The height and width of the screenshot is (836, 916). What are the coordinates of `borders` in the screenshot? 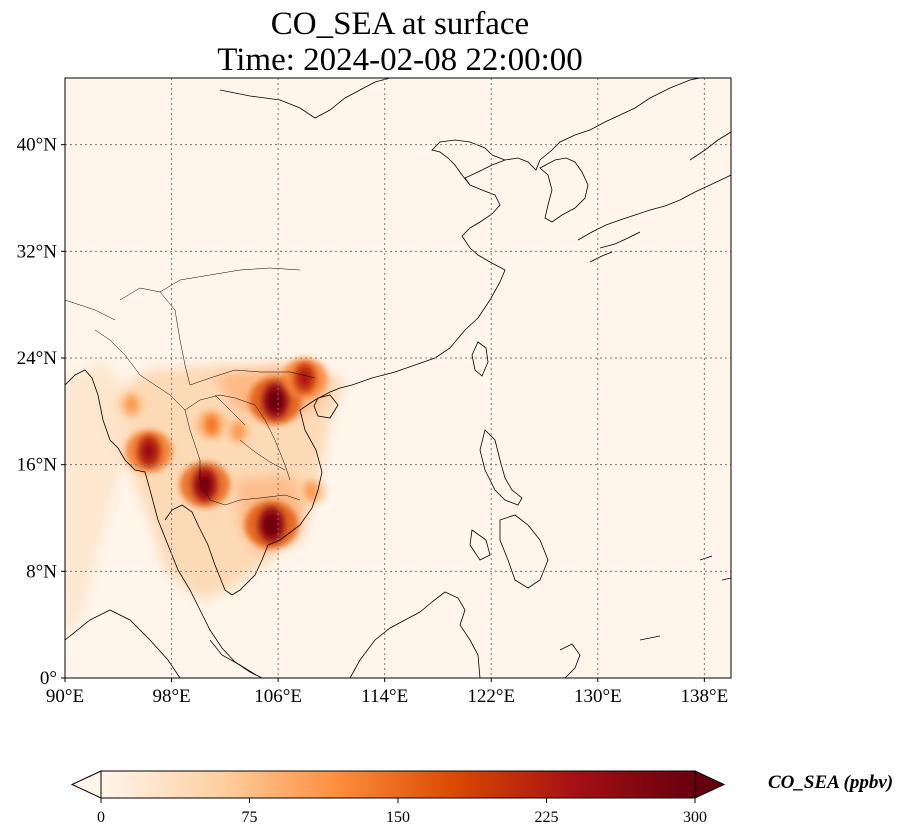 It's located at (190, 386).